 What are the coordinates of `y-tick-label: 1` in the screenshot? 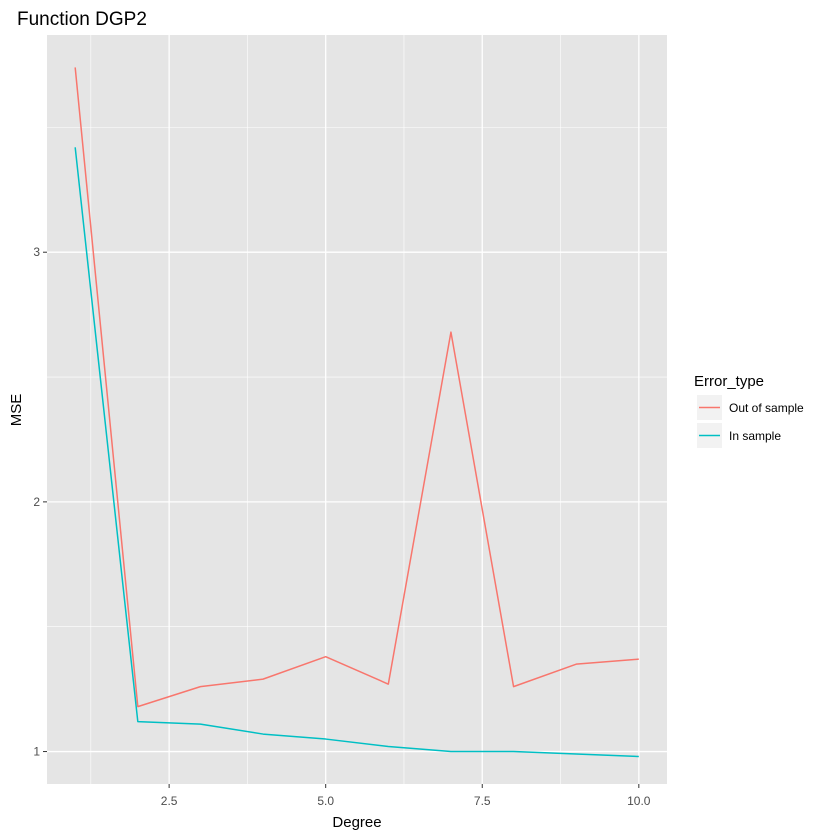 It's located at (36, 752).